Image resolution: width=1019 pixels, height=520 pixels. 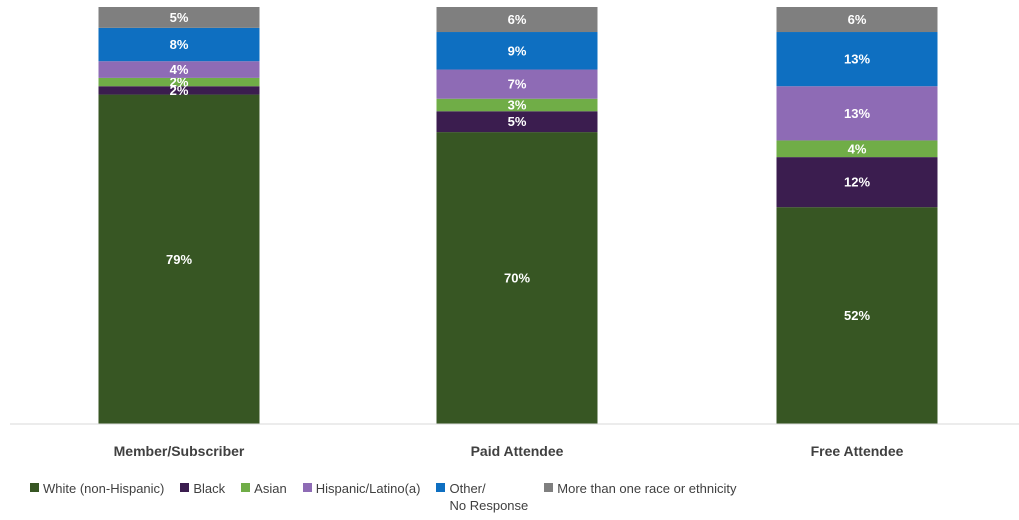 I want to click on legend-item: Black, so click(x=202, y=488).